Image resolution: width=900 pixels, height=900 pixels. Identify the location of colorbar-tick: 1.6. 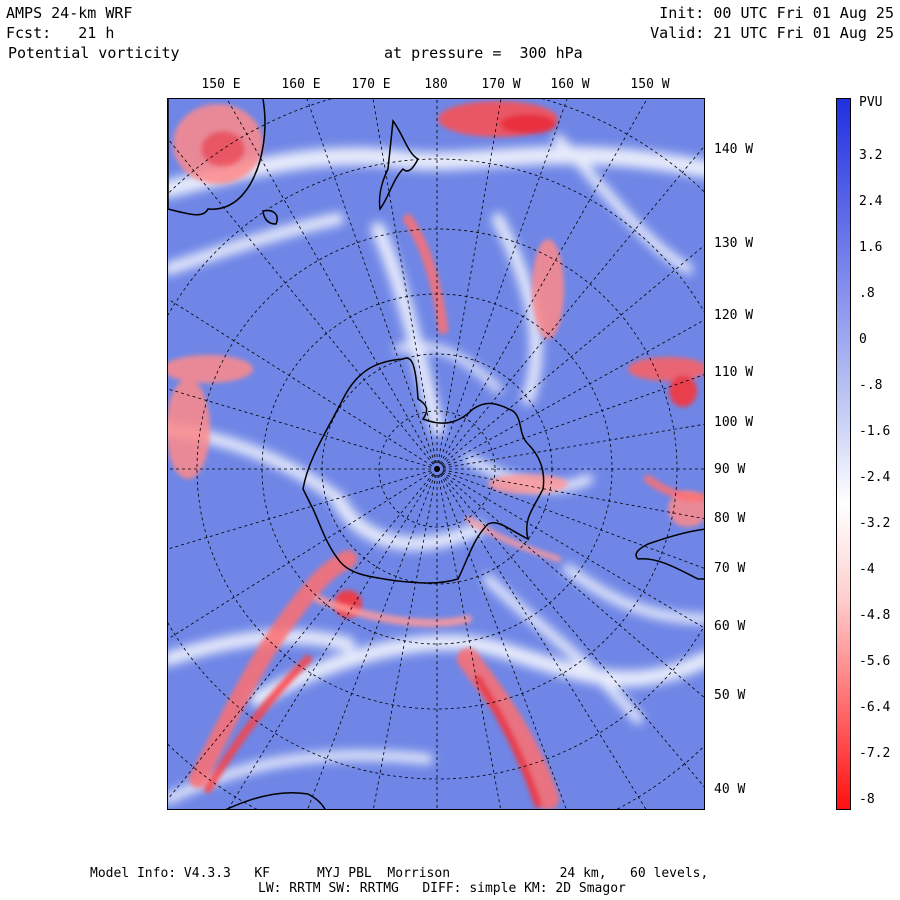
(871, 247).